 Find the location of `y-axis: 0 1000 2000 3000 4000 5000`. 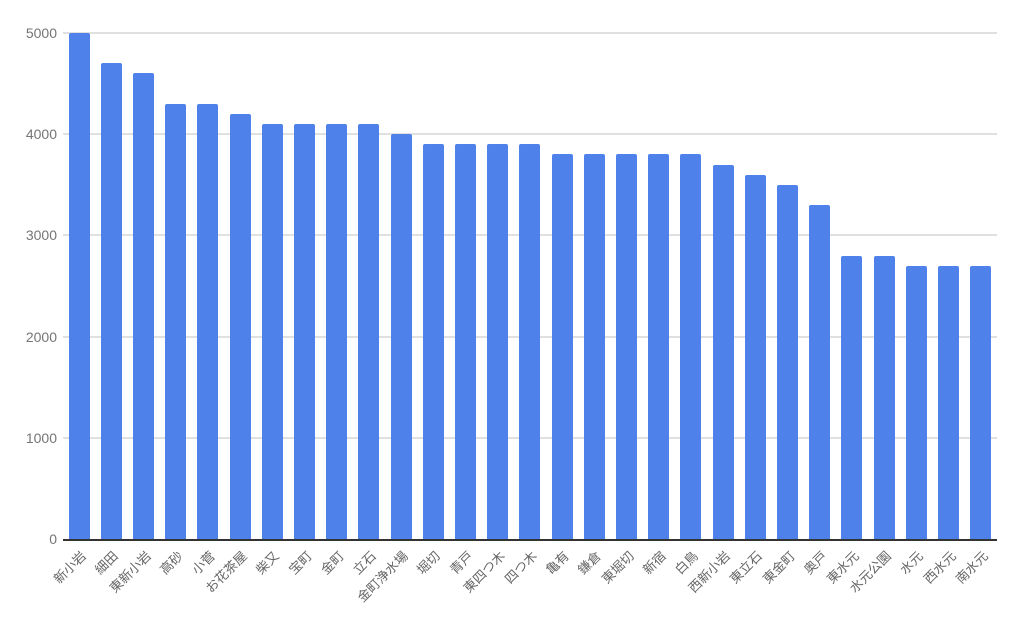

y-axis: 0 1000 2000 3000 4000 5000 is located at coordinates (28, 286).